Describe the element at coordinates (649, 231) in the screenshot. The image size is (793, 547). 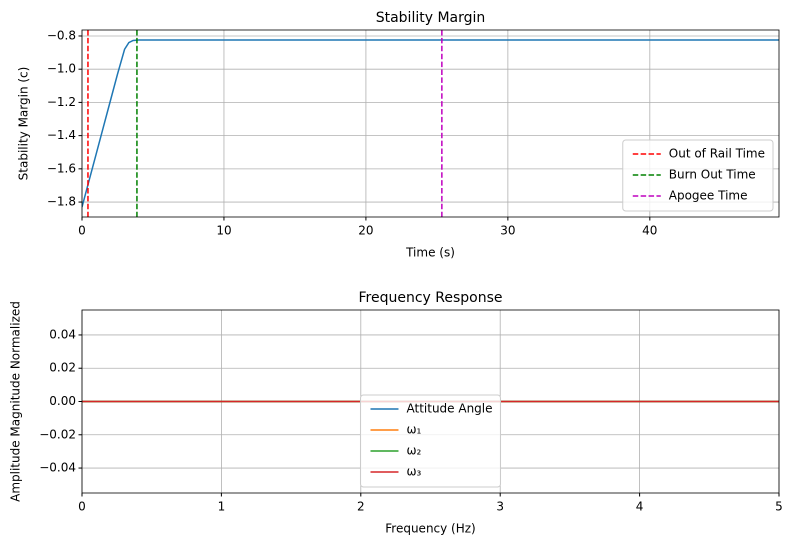
I see `x-tick-label: 40` at that location.